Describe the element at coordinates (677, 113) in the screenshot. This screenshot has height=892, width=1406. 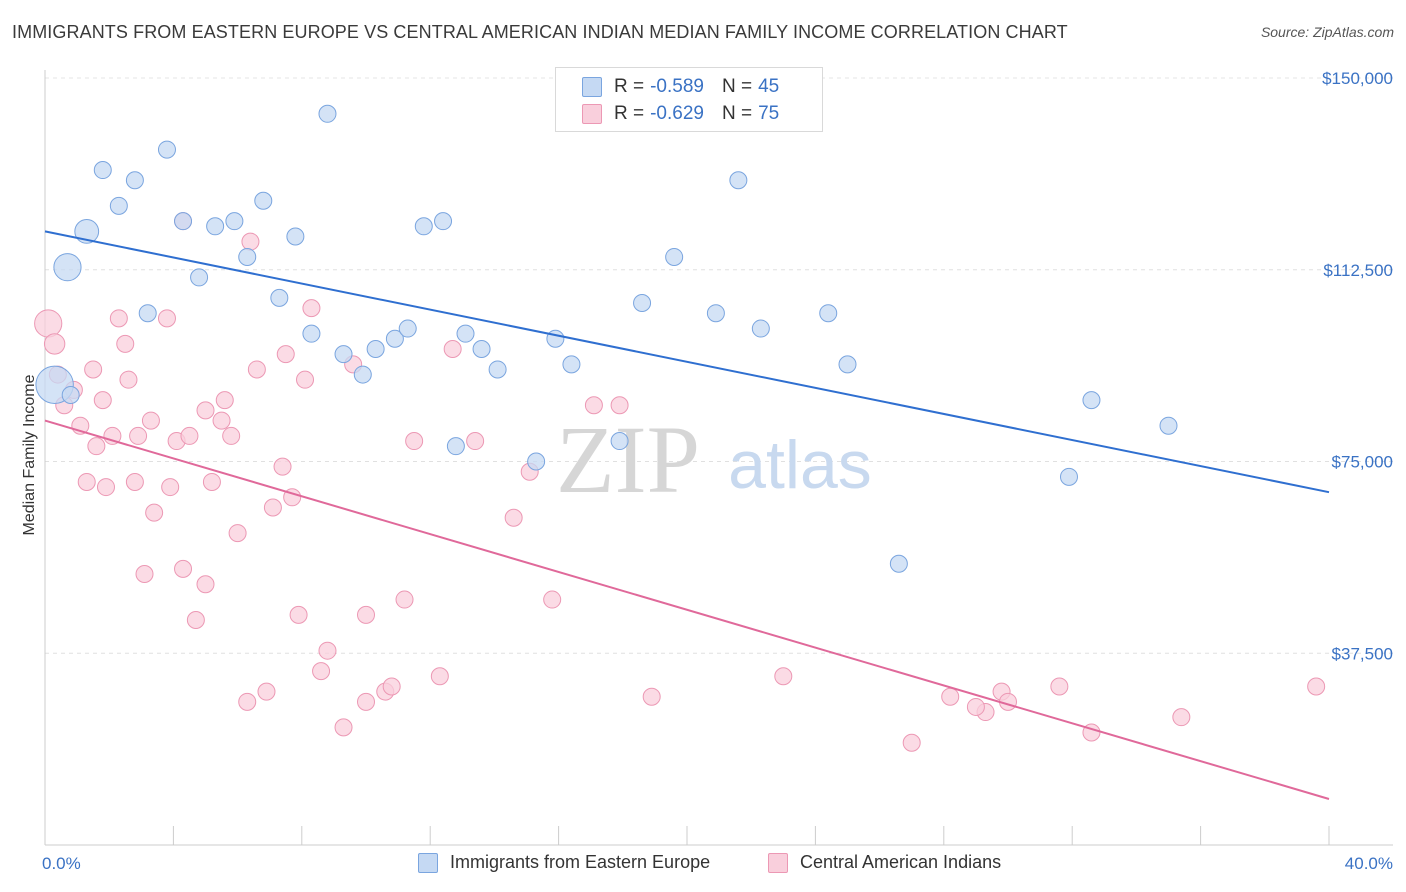
I see `legend-r-value-pink: -0.629` at that location.